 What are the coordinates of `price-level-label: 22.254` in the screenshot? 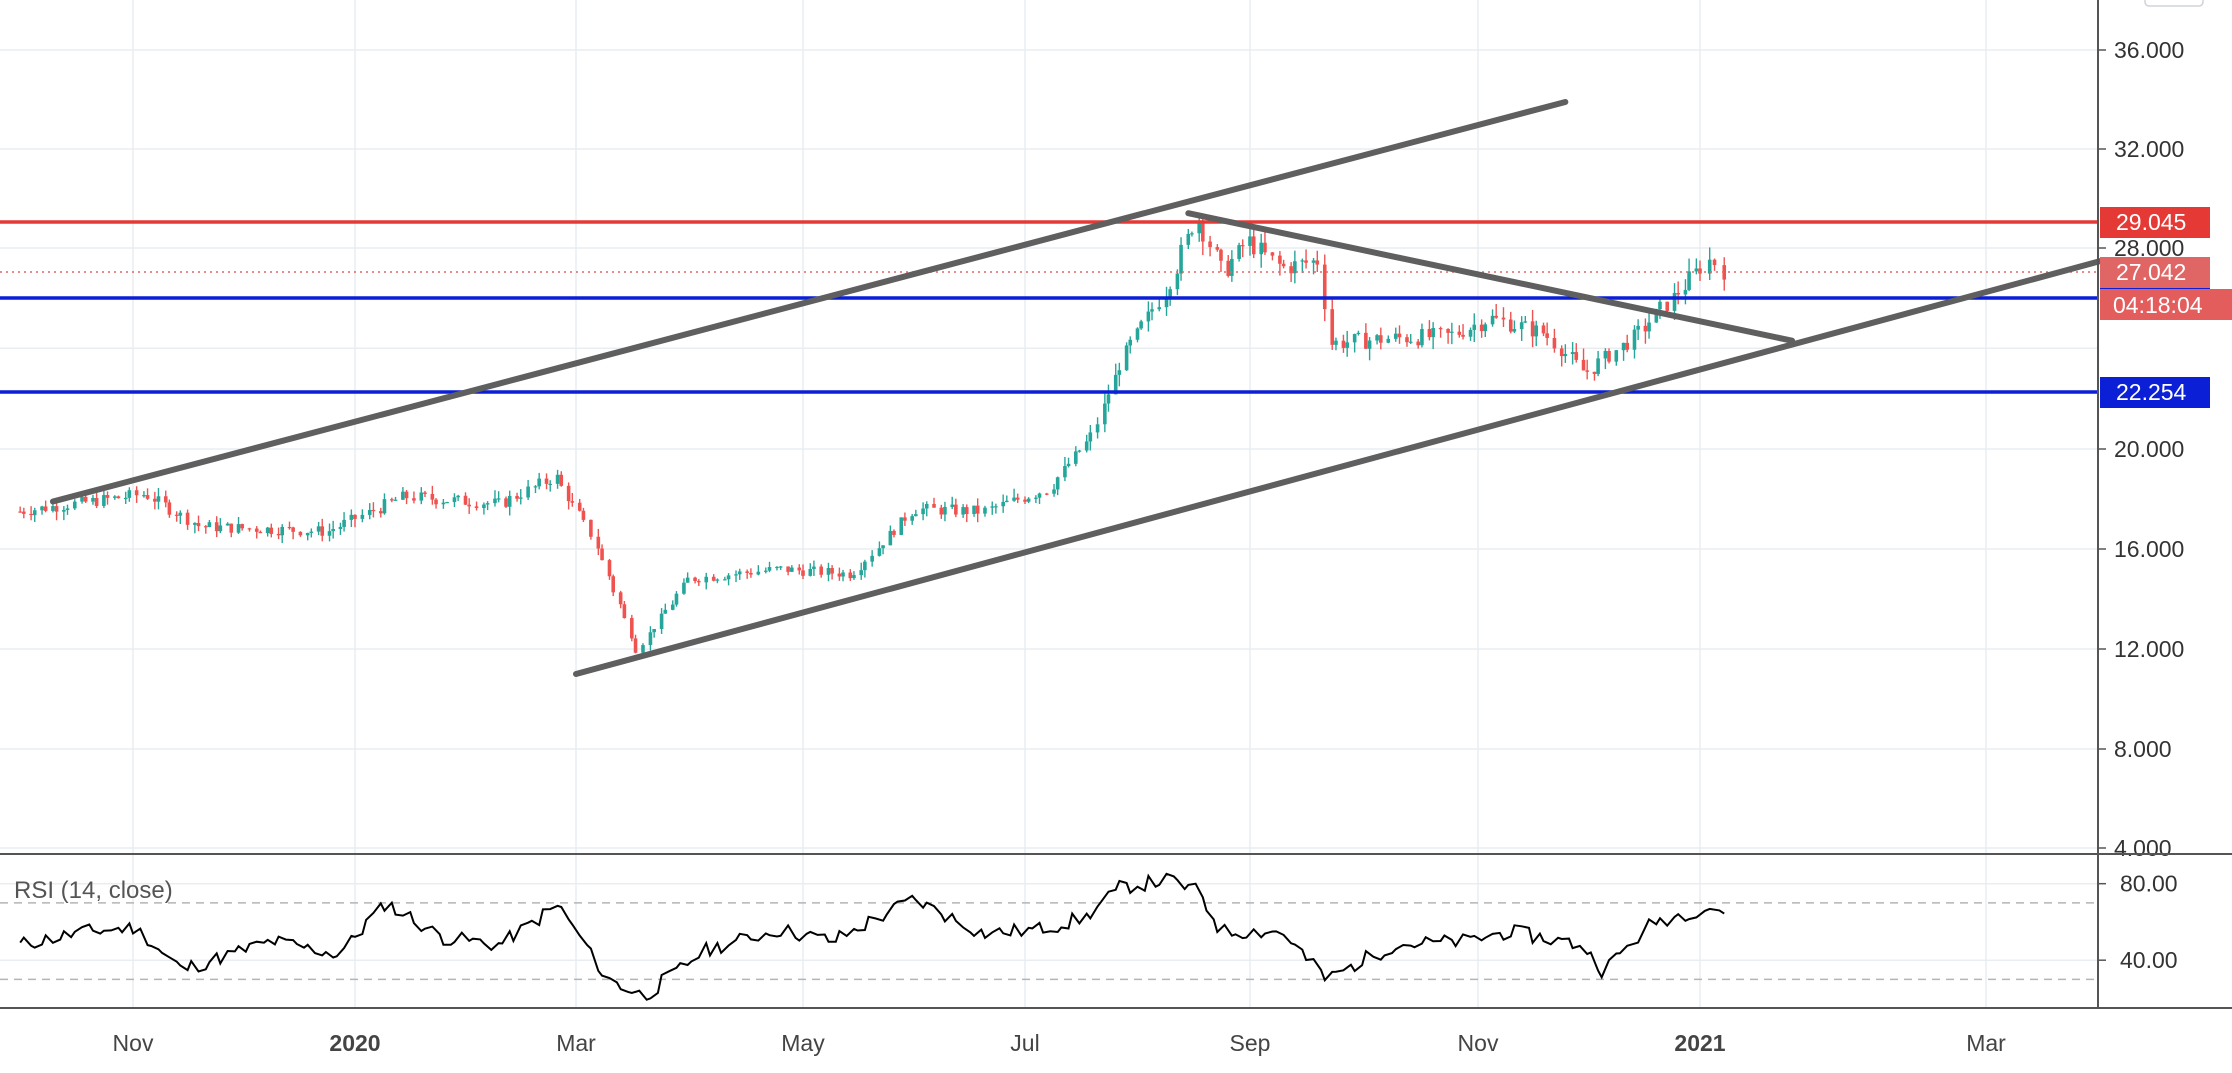 It's located at (2151, 392).